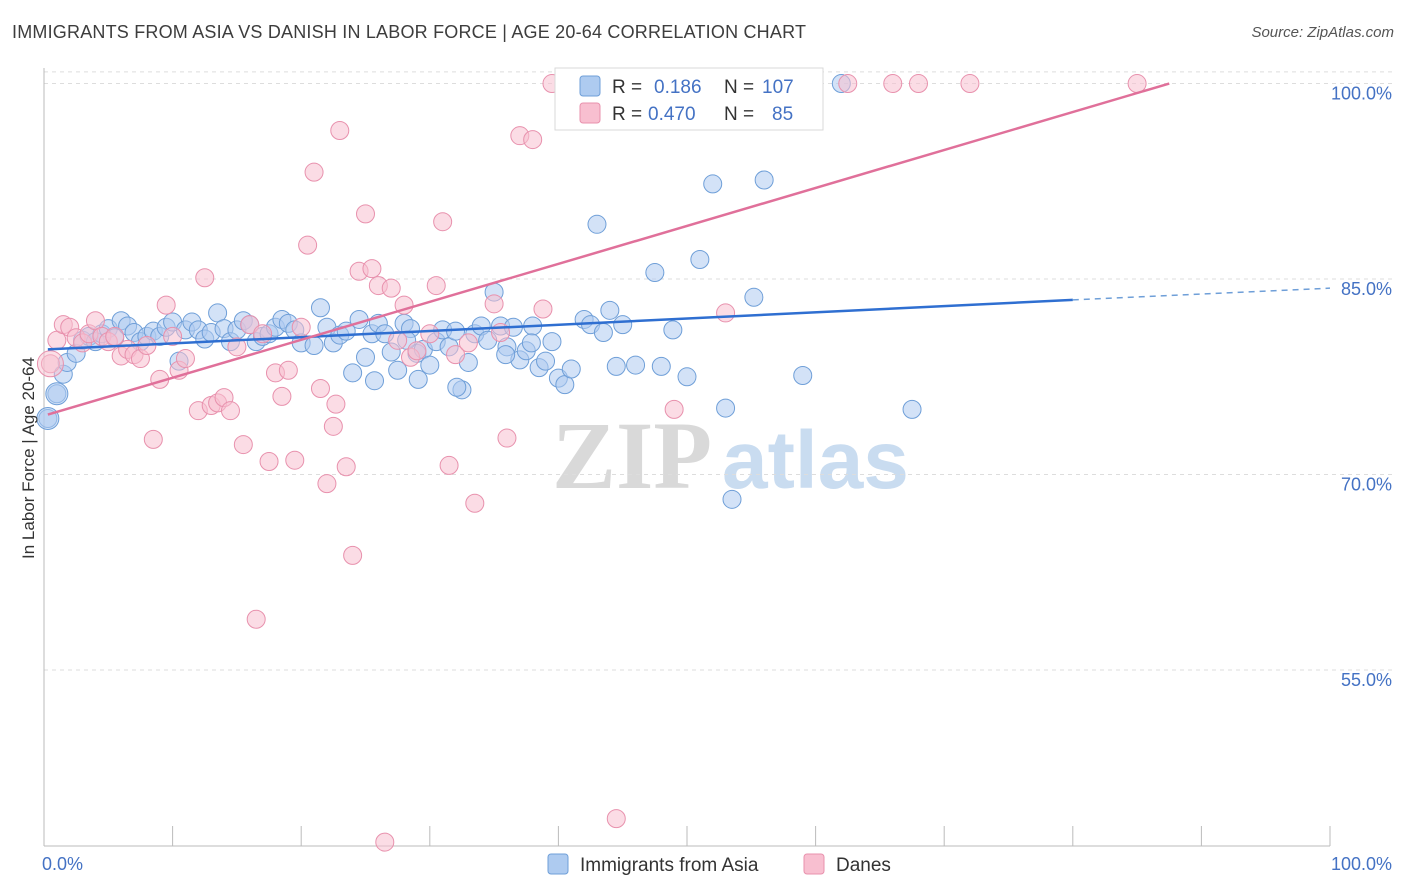 This screenshot has width=1406, height=892. What do you see at coordinates (627, 87) in the screenshot?
I see `legend-r-label-asia: R =` at bounding box center [627, 87].